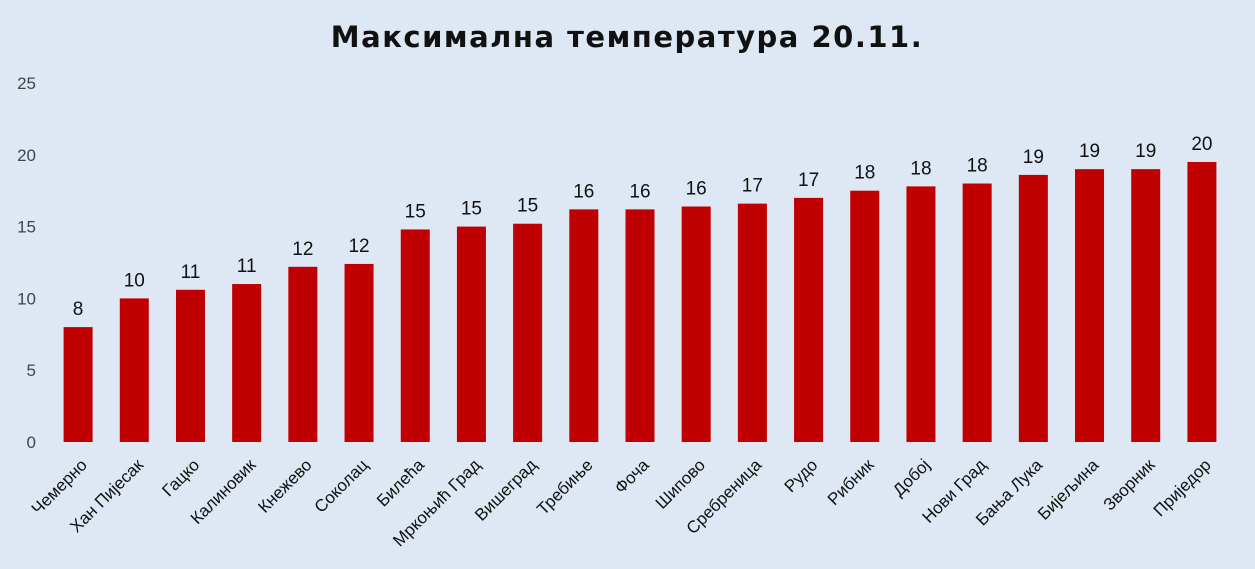 Image resolution: width=1255 pixels, height=569 pixels. Describe the element at coordinates (341, 485) in the screenshot. I see `x-tick-label: Соколац` at that location.